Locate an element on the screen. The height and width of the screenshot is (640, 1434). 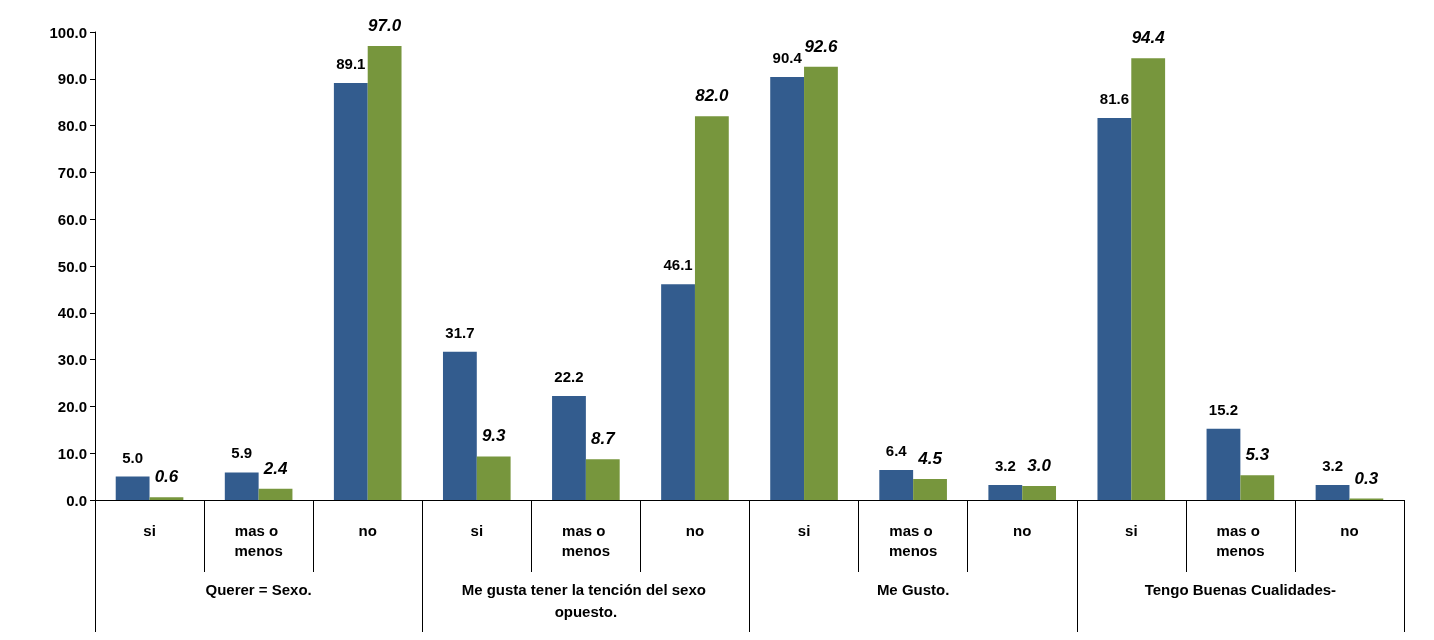
y-tick-label: 40.0 is located at coordinates (72, 313).